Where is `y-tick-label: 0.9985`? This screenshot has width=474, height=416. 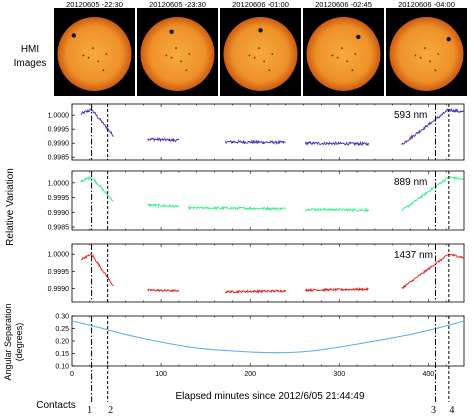 y-tick-label: 0.9985 is located at coordinates (59, 158).